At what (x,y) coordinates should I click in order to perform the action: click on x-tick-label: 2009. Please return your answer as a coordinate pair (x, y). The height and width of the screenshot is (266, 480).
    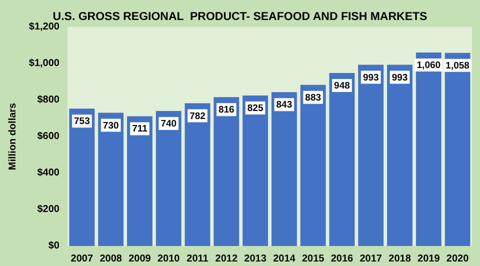
    Looking at the image, I should click on (140, 259).